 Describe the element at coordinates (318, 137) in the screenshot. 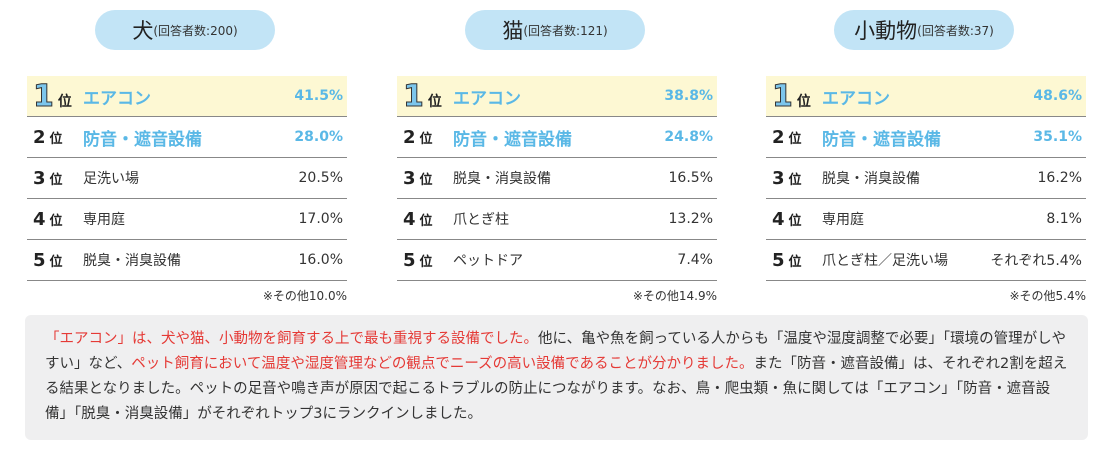

I see `percentage: 28.0%` at that location.